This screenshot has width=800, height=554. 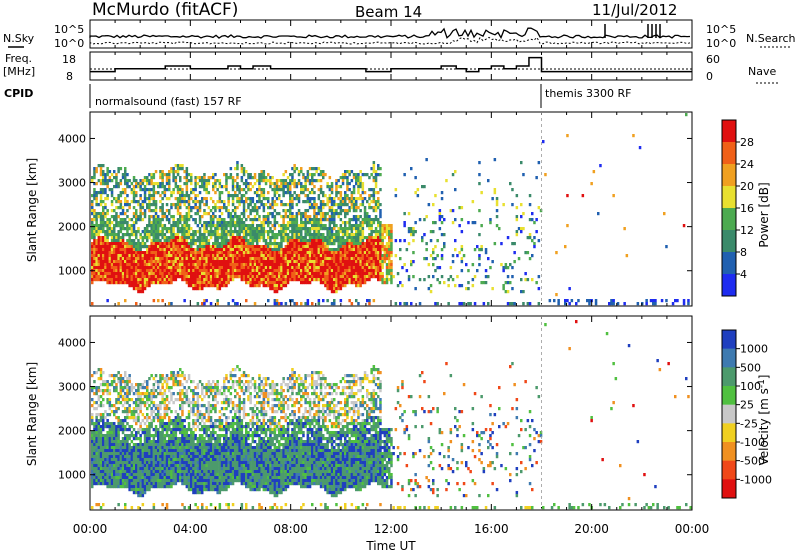 What do you see at coordinates (388, 12) in the screenshot?
I see `beam-title: Beam 14` at bounding box center [388, 12].